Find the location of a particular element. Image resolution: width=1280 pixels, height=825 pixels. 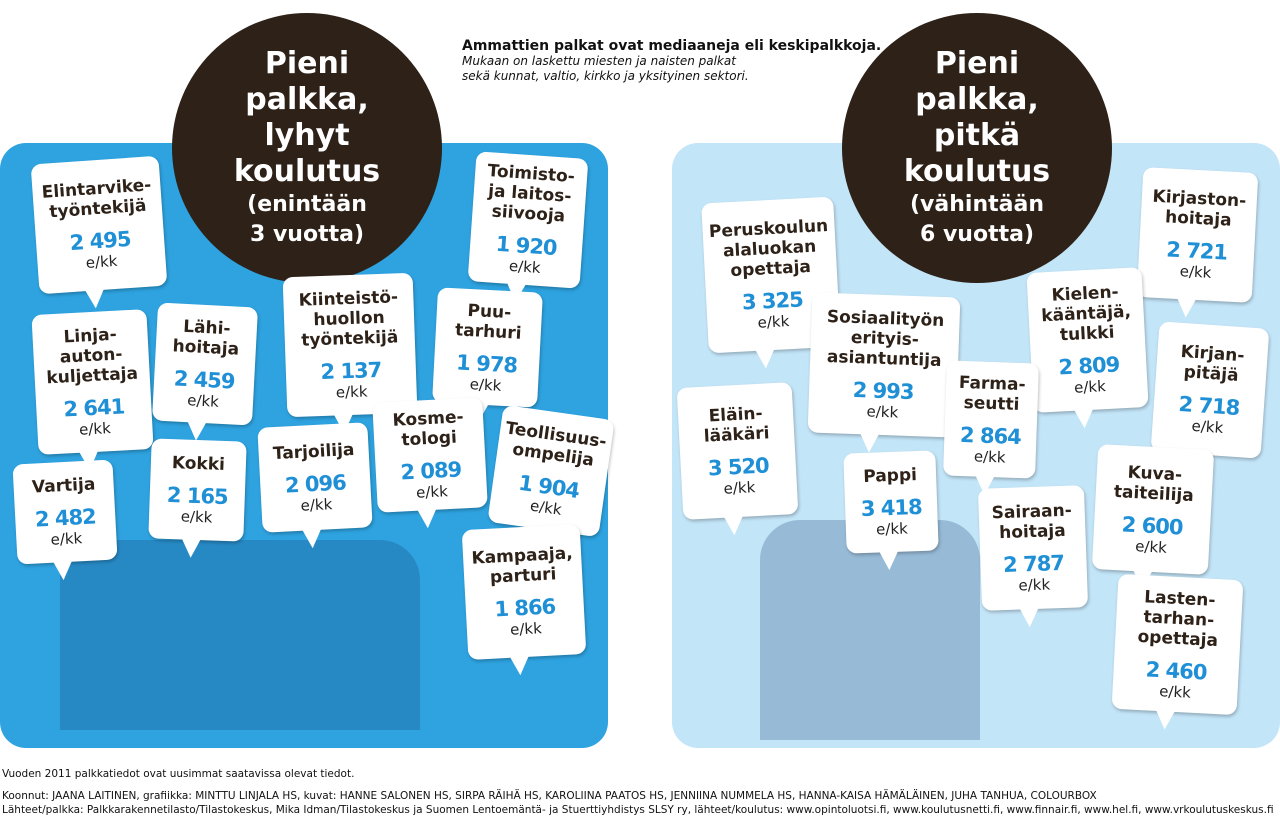

salary: 1 978 is located at coordinates (486, 363).